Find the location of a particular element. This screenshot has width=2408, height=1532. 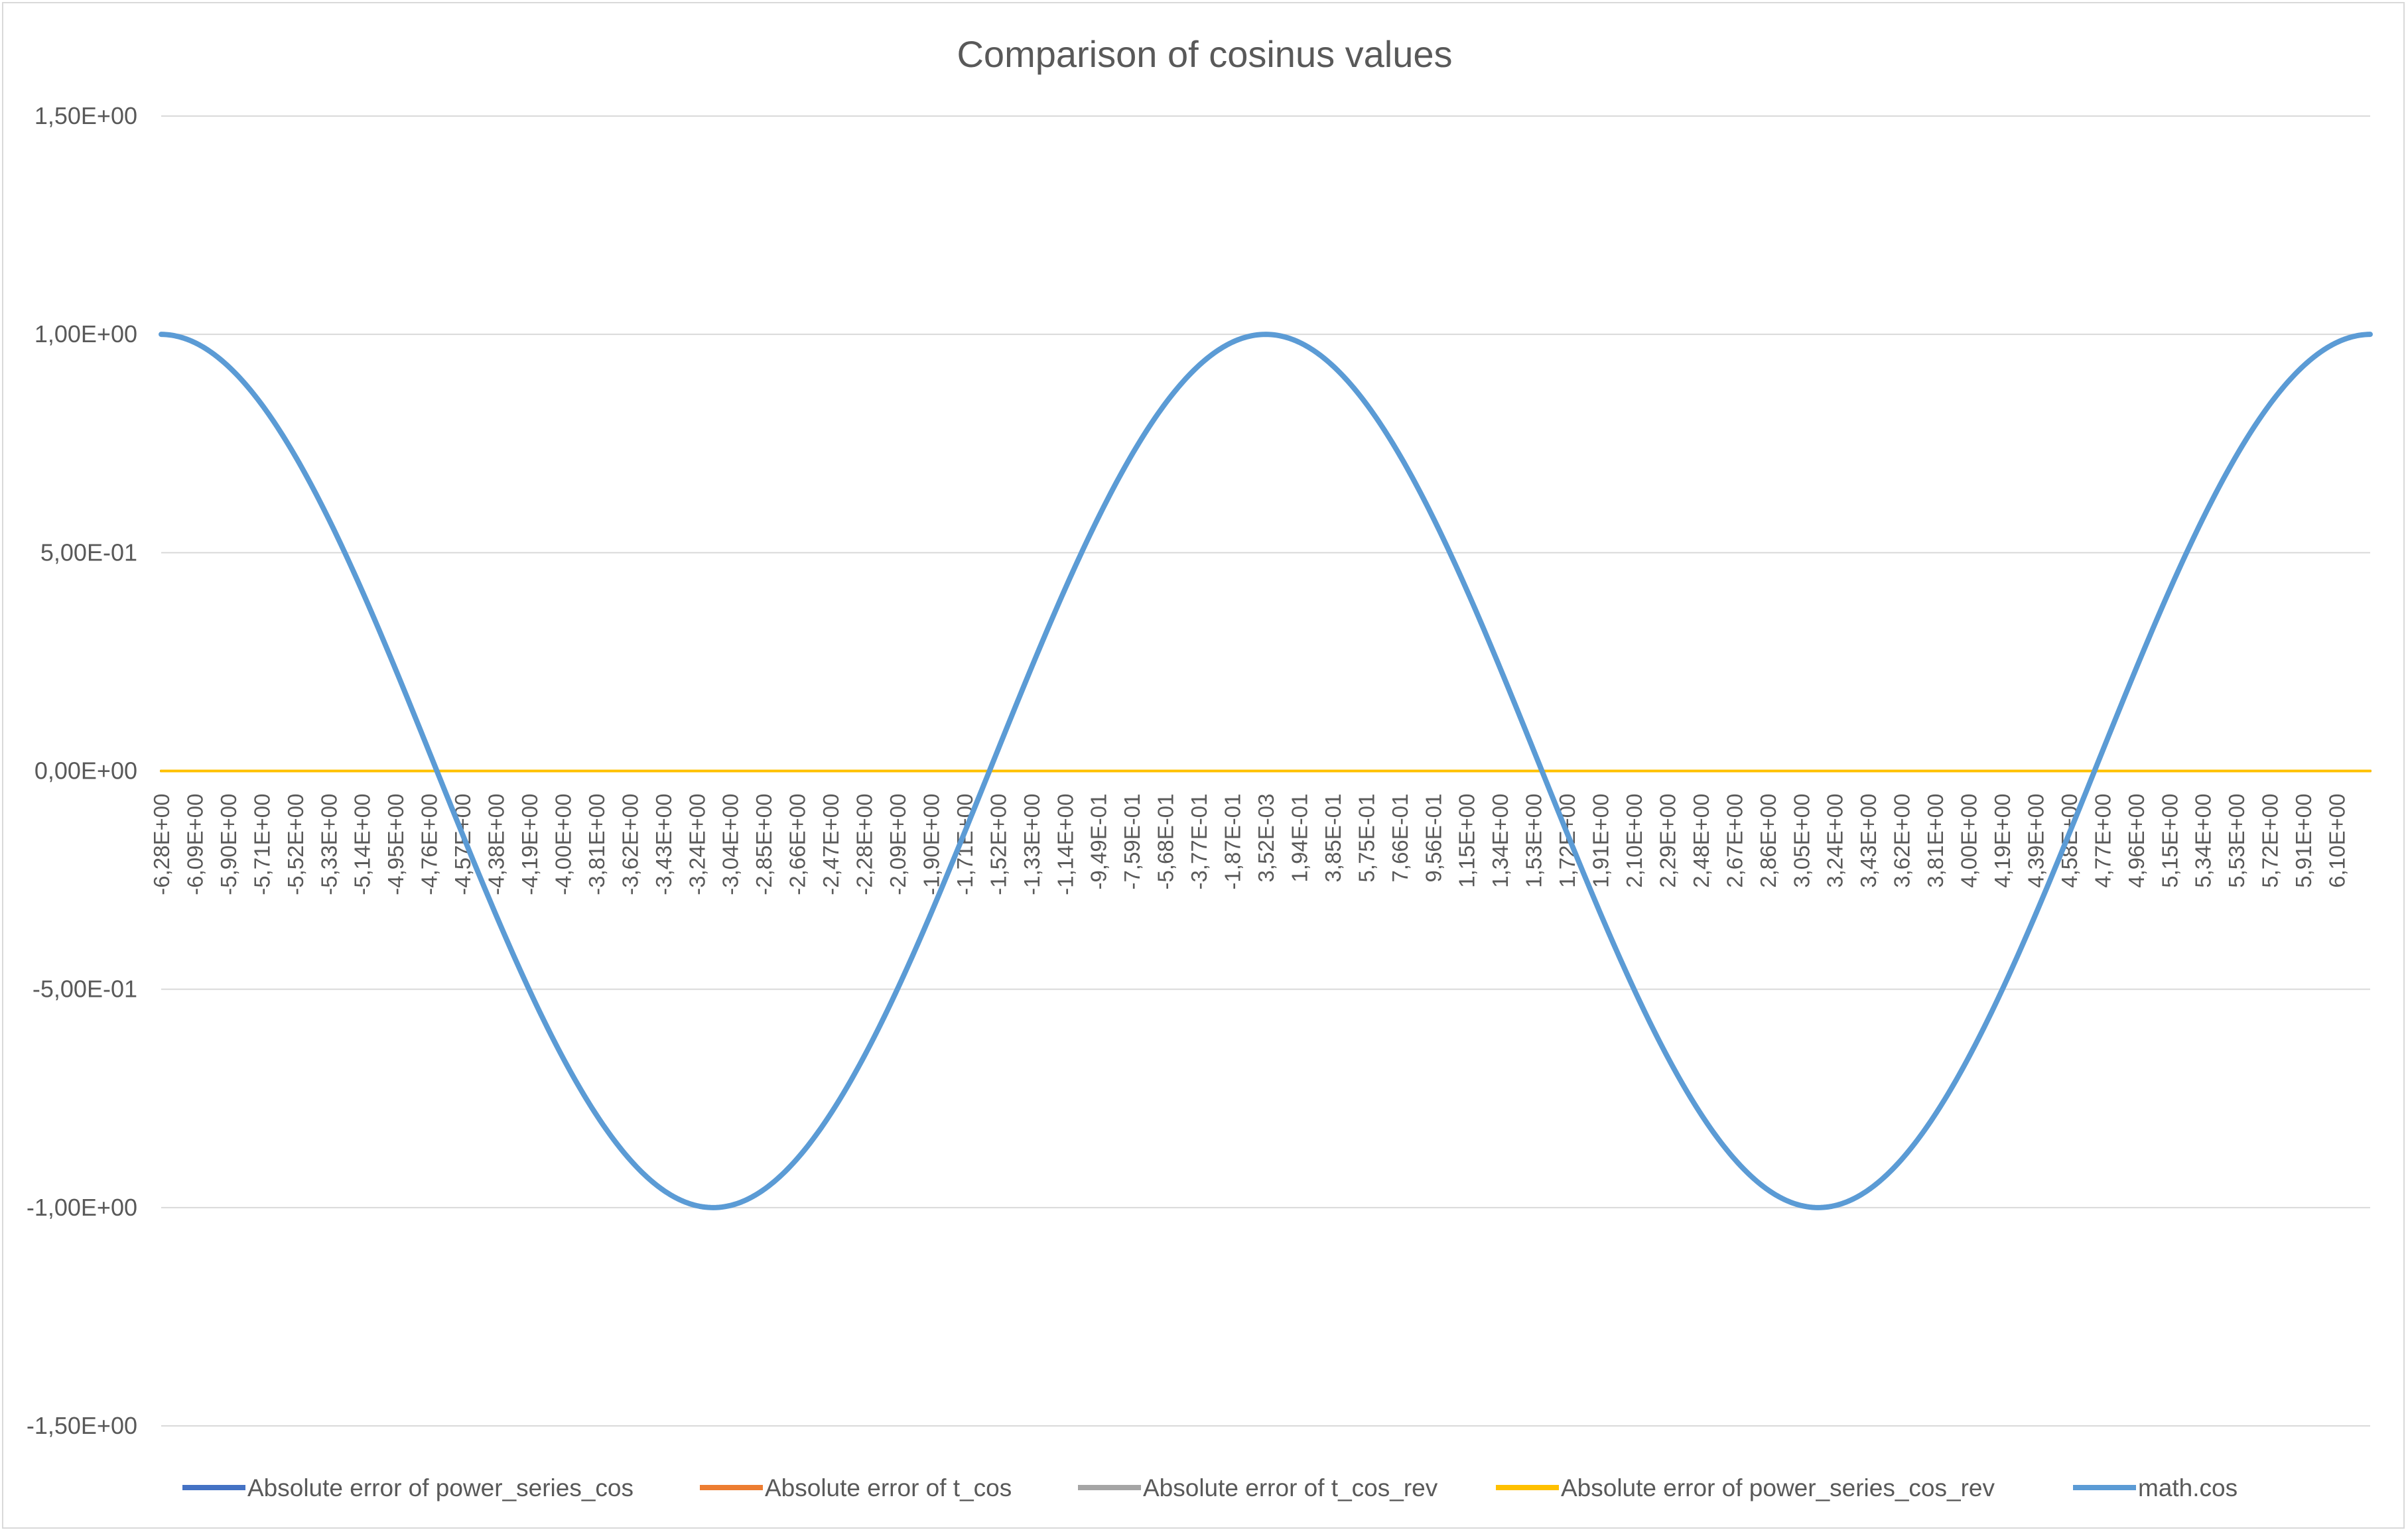

x-tick-label: -1,33E+00 is located at coordinates (1032, 845).